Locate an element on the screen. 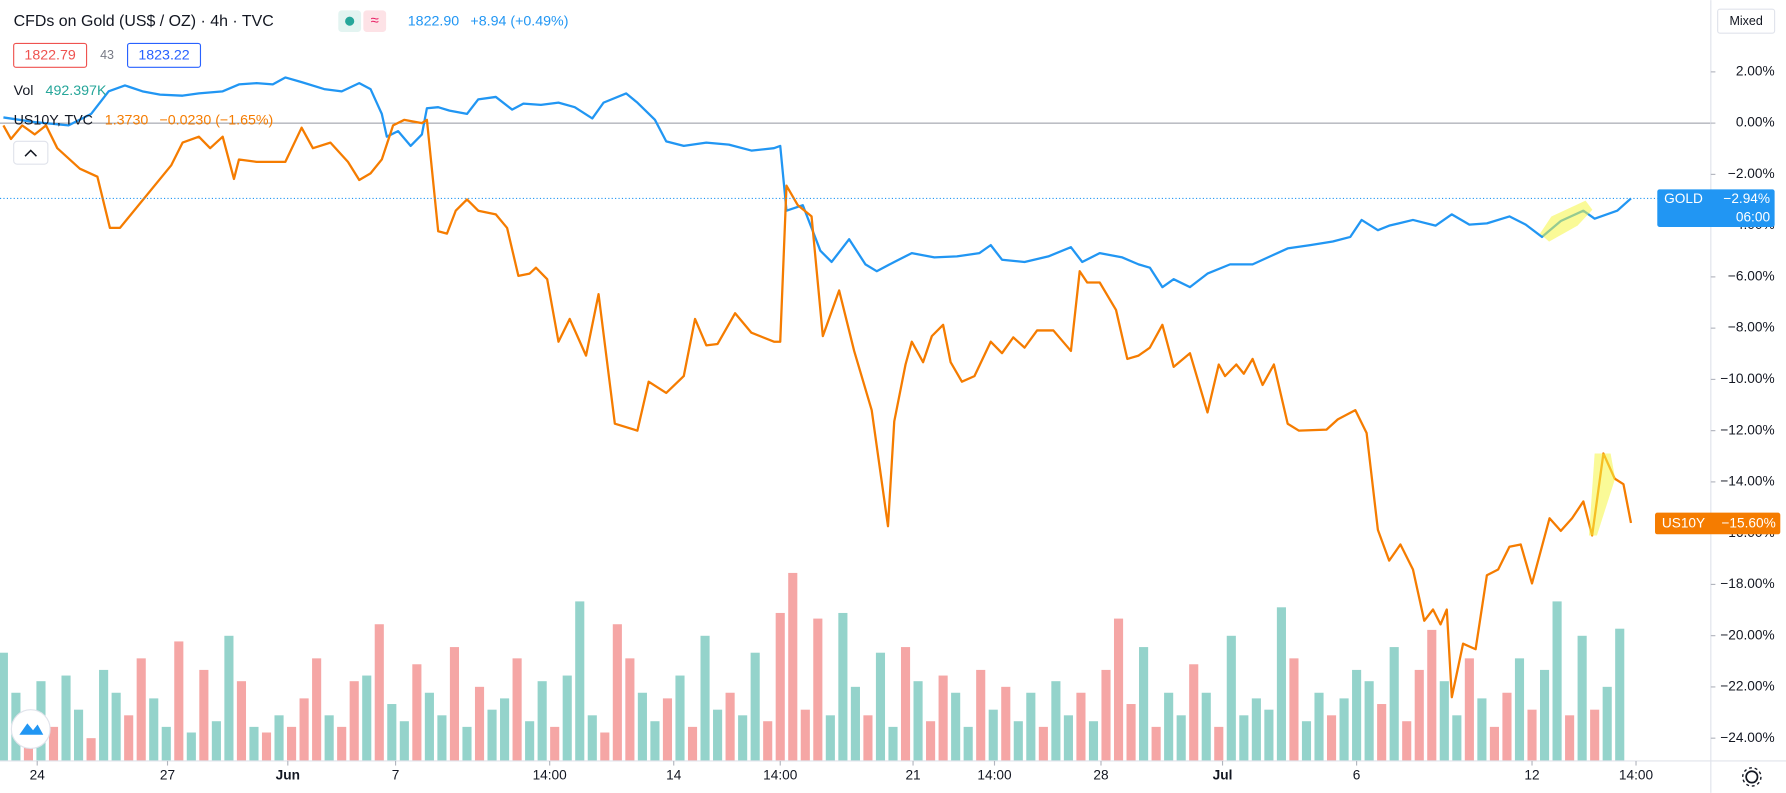  price: 1822.90 is located at coordinates (433, 22).